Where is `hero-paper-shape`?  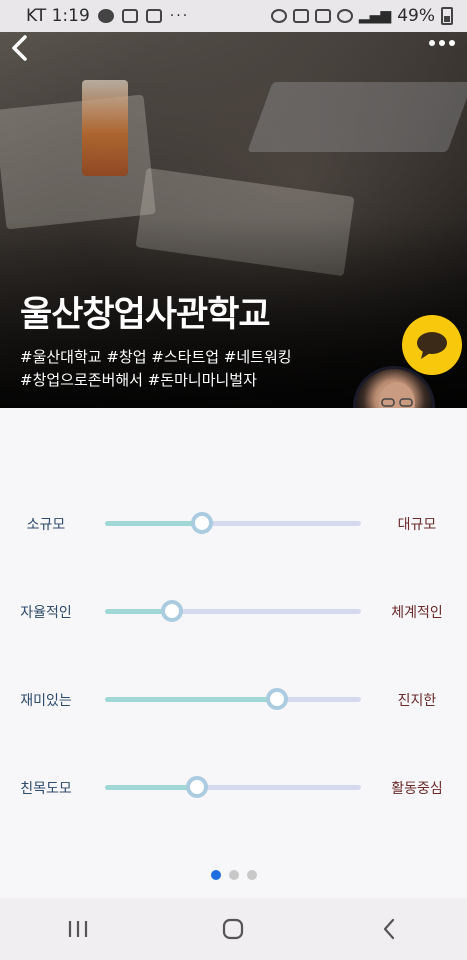
hero-paper-shape is located at coordinates (78, 162).